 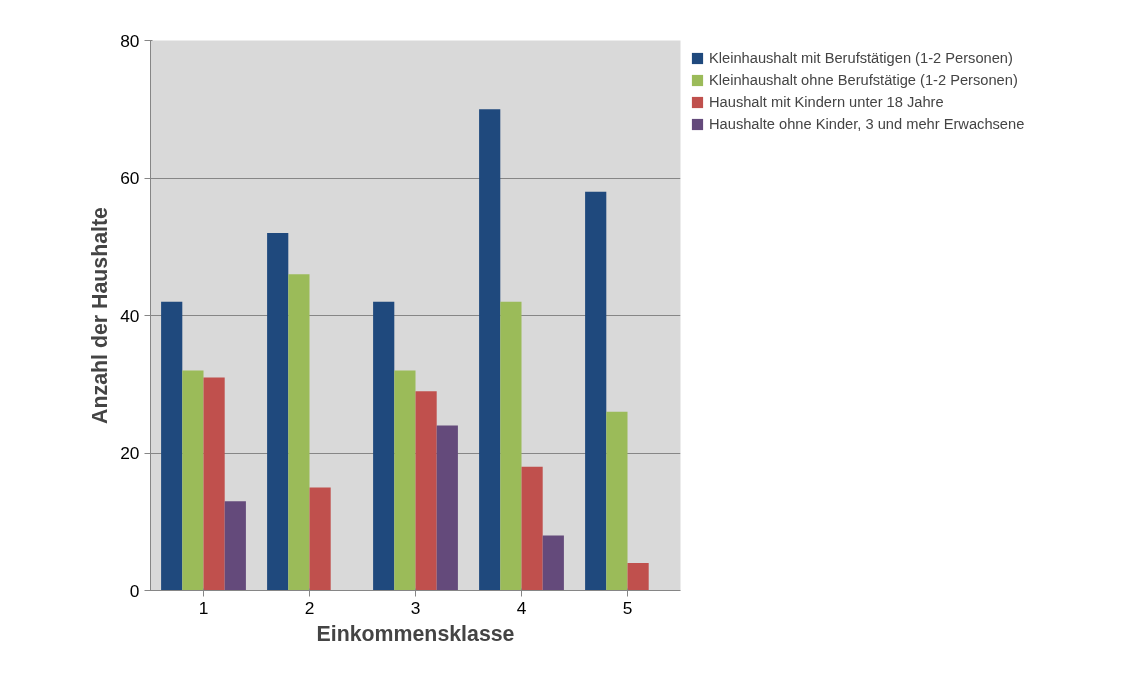 I want to click on x-tick-label: 1, so click(x=203, y=607).